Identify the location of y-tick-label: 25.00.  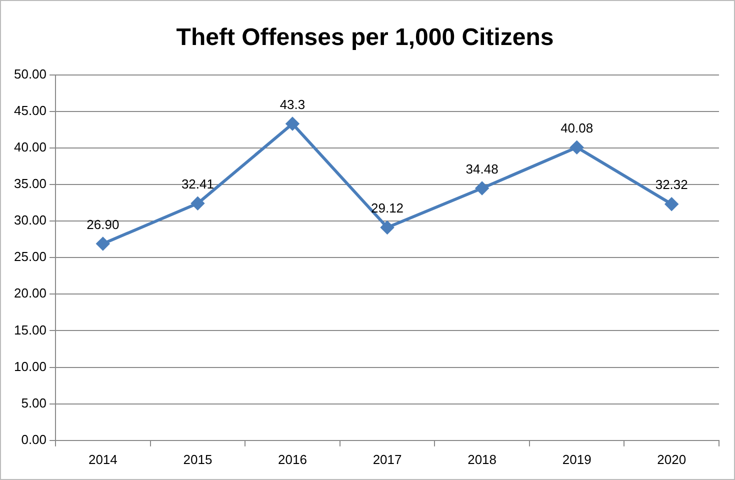
(30, 256).